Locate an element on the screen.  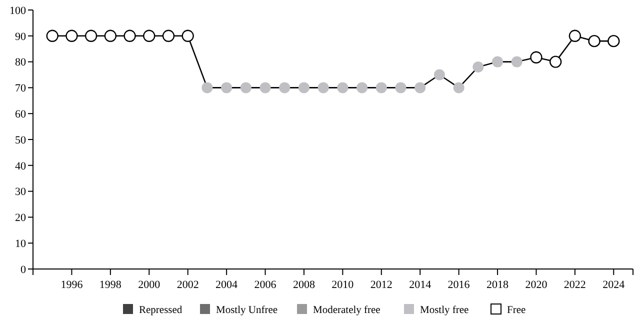
legend-label: Moderately free is located at coordinates (347, 310).